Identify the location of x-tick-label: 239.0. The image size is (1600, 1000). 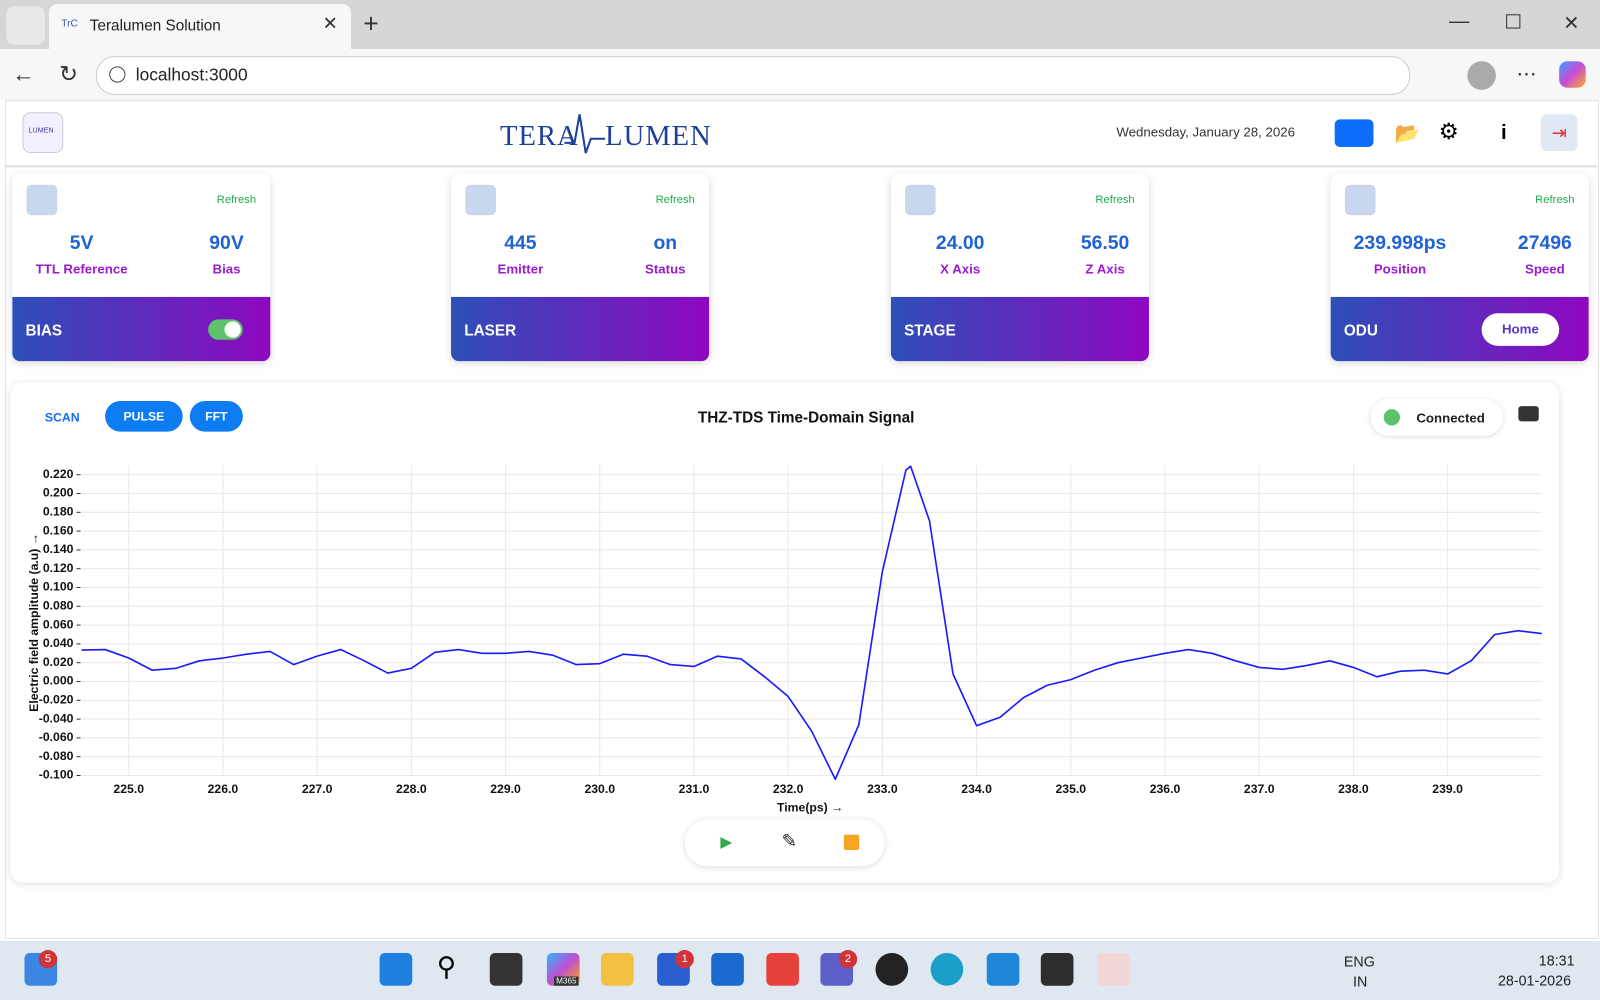
(1447, 789).